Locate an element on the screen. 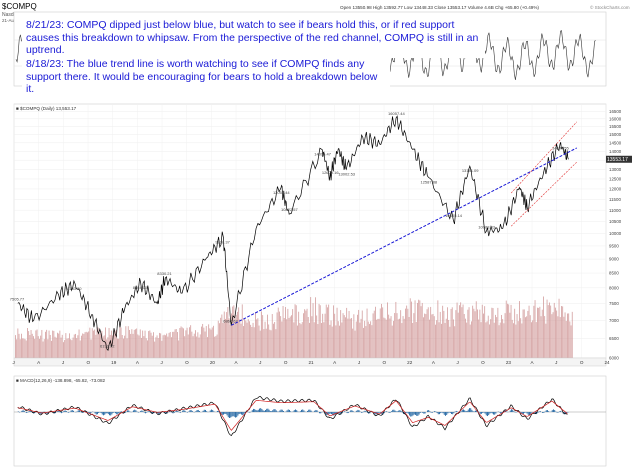 This screenshot has height=473, width=640. y-tick-label: 14000 is located at coordinates (615, 151).